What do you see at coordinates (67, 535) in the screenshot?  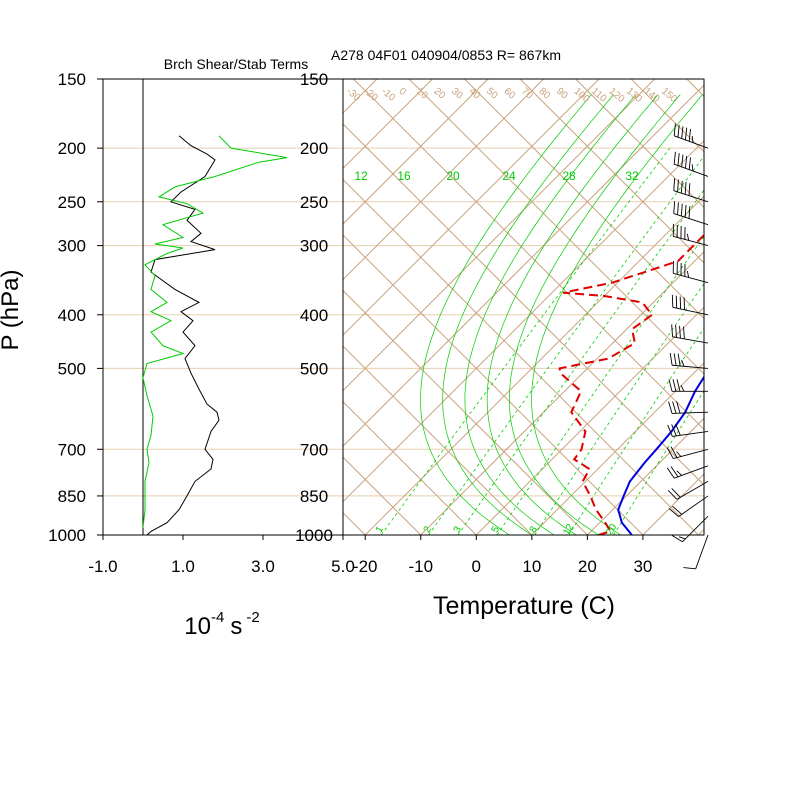 I see `left-pressure-label-1000: 1000` at bounding box center [67, 535].